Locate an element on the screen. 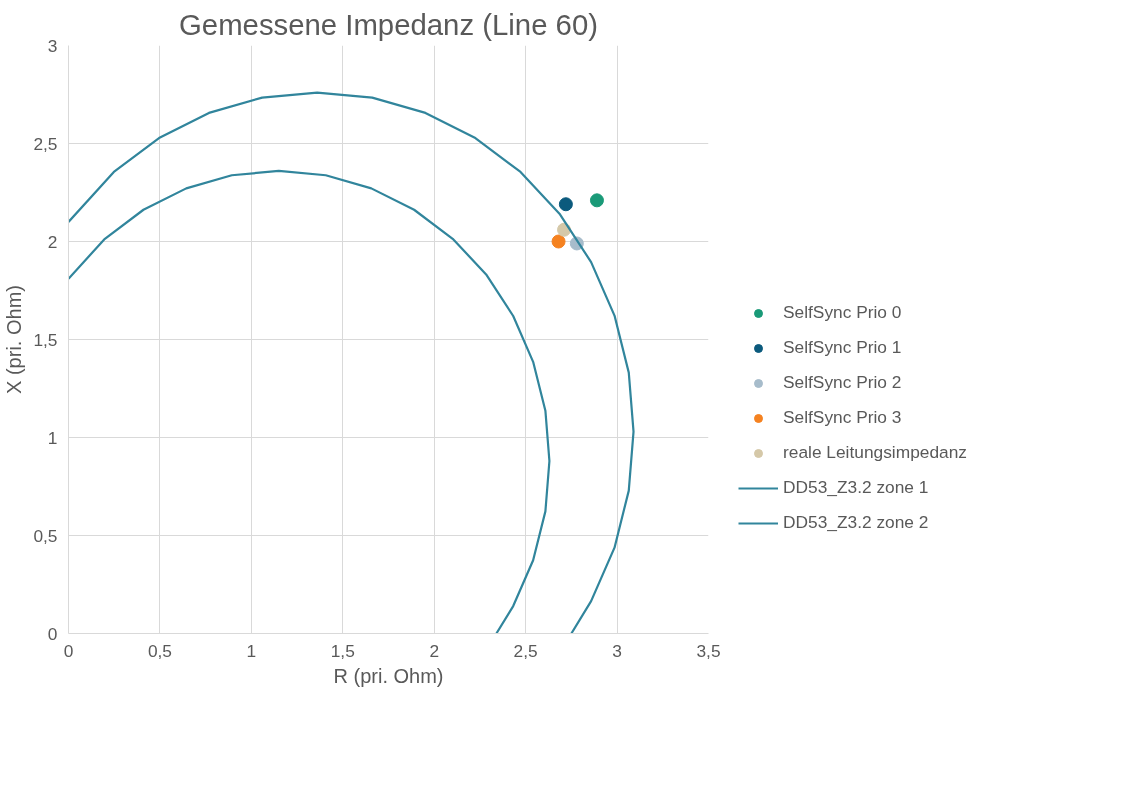  y-tick-label: 2,5 is located at coordinates (45, 143).